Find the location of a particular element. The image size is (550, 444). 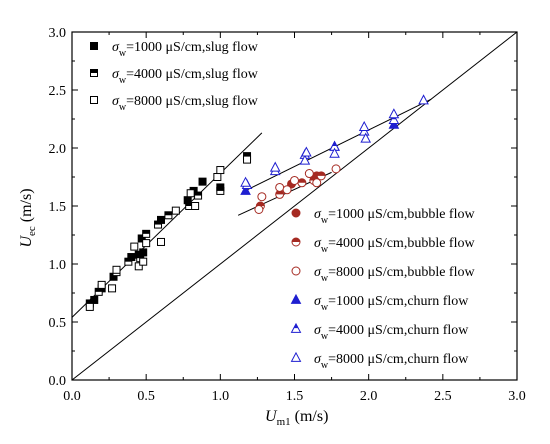

legend-label: σw=1000 μS/cm,bubble flow is located at coordinates (394, 216).